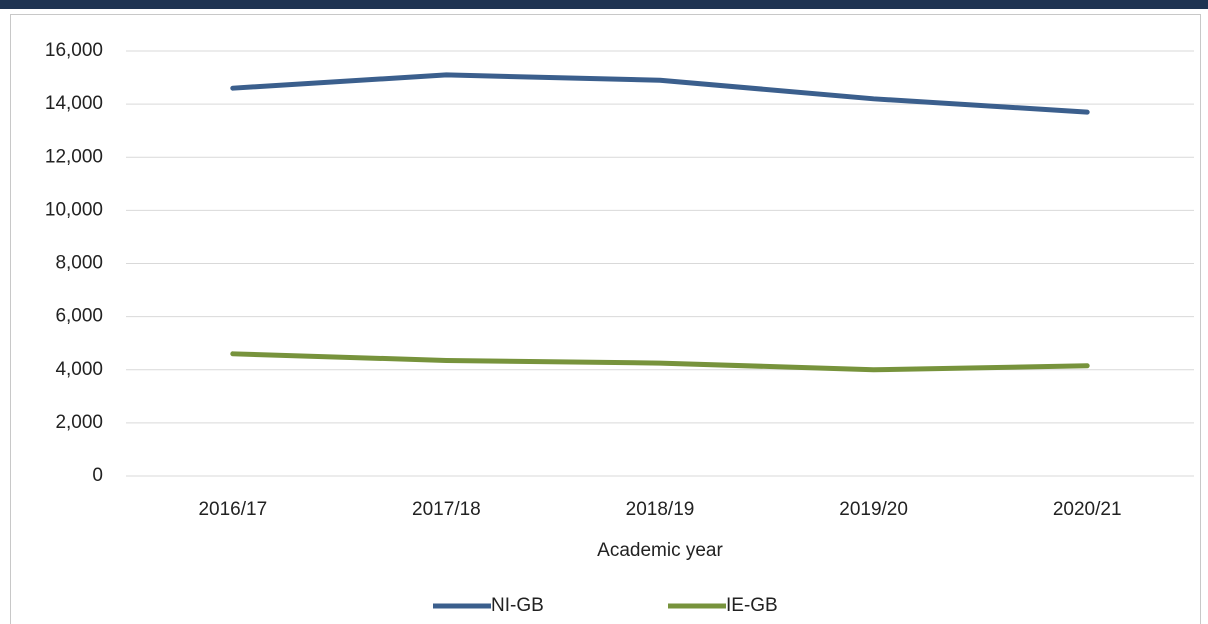 Image resolution: width=1208 pixels, height=624 pixels. Describe the element at coordinates (232, 509) in the screenshot. I see `x-tick-label: 2016/17` at that location.